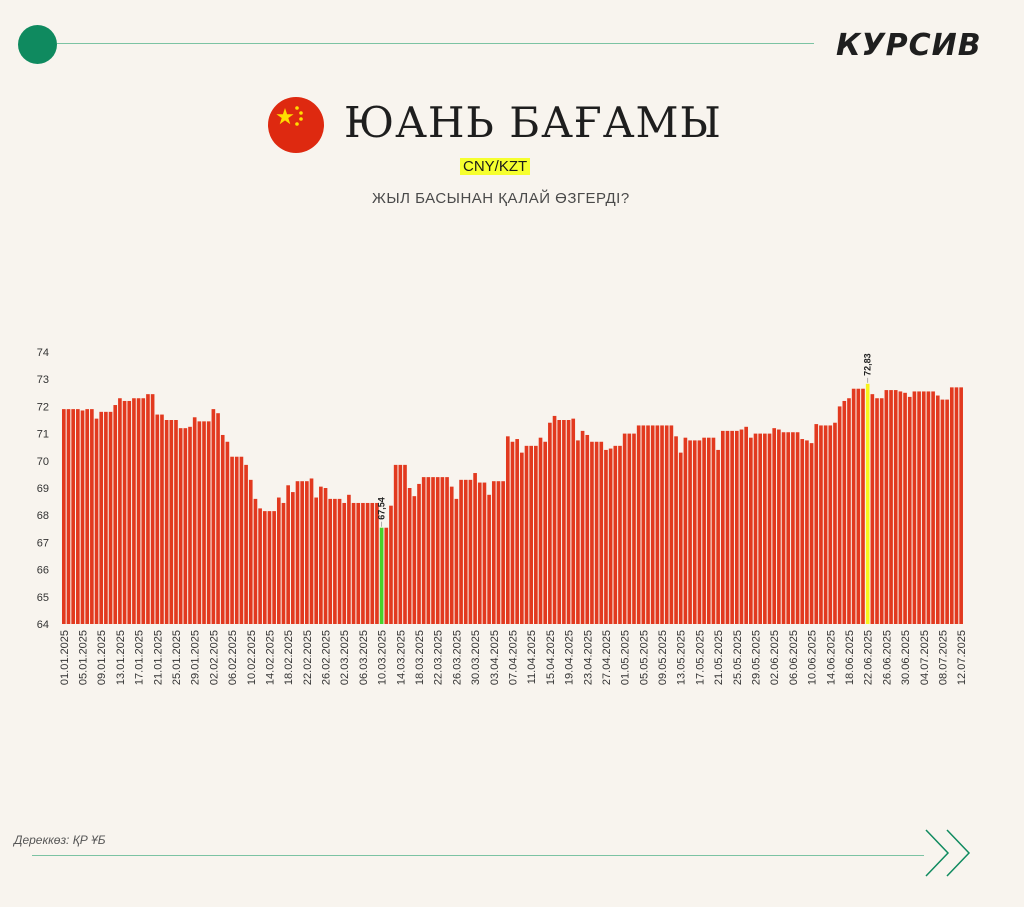 This screenshot has height=907, width=1024. Describe the element at coordinates (868, 364) in the screenshot. I see `annotation-label: 72,83` at that location.